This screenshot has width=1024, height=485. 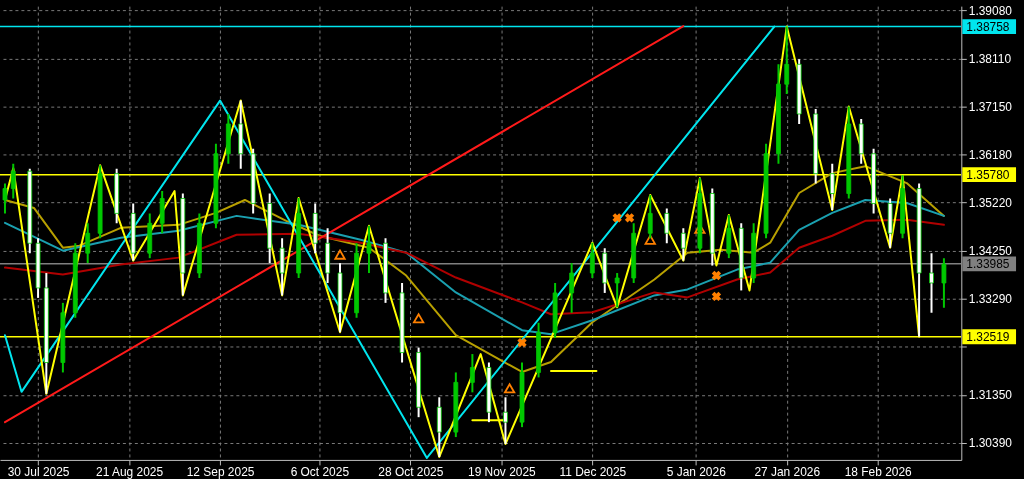 I want to click on x-tick-label: 12 Sep 2025, so click(x=220, y=472).